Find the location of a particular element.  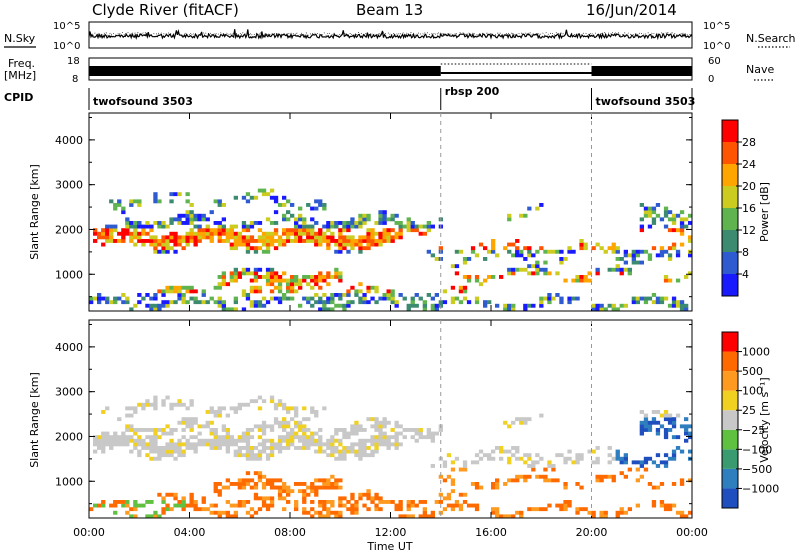

freq-unit-label: [MHz] is located at coordinates (20, 75).